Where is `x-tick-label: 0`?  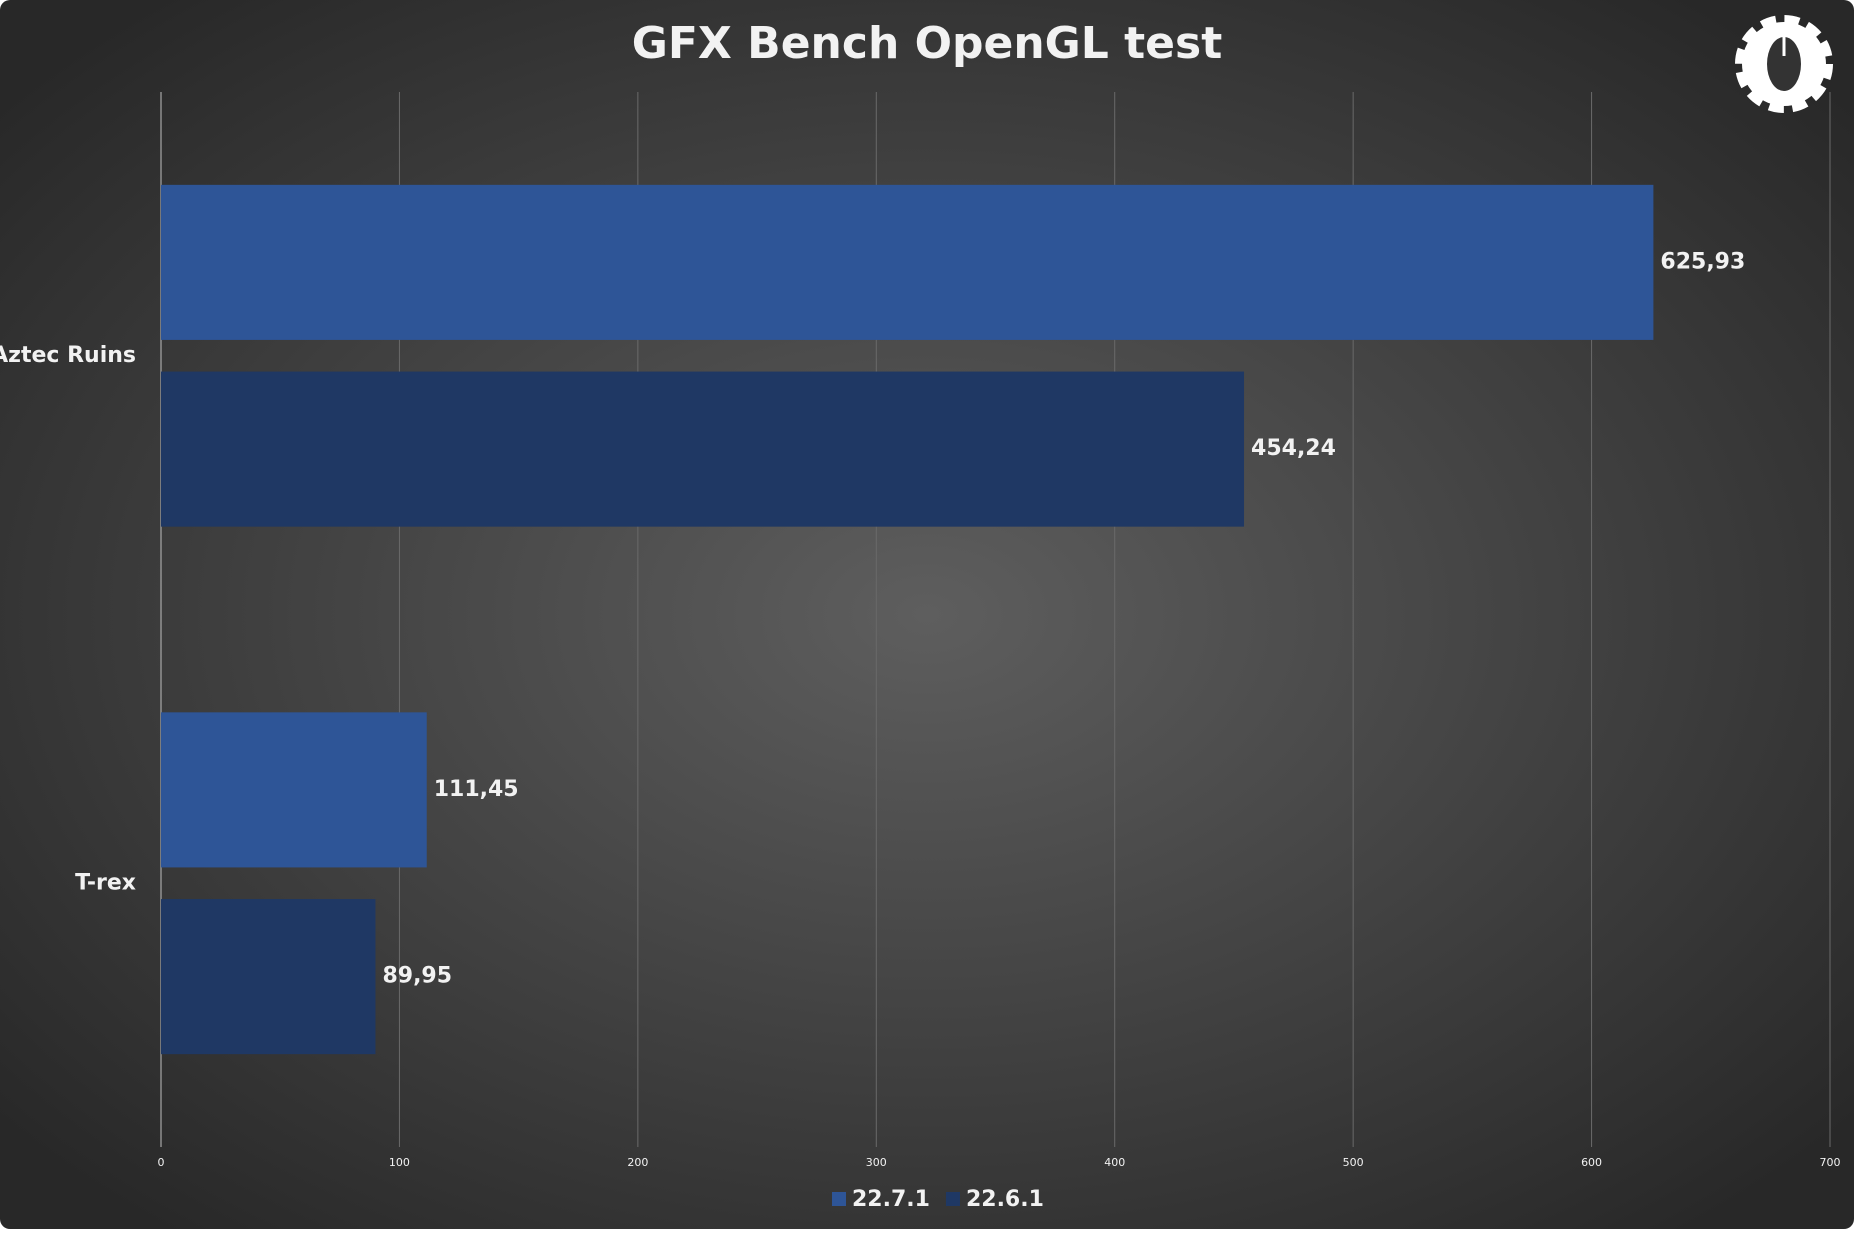 x-tick-label: 0 is located at coordinates (161, 1162).